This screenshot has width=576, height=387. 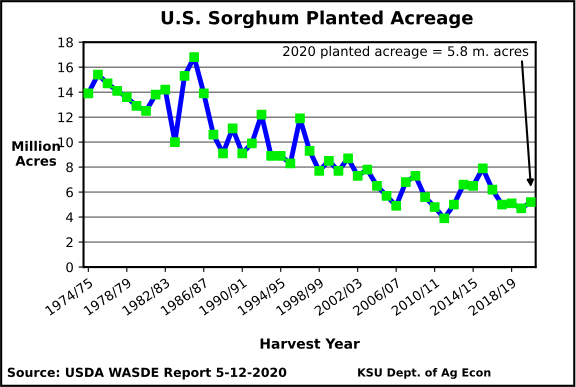 I want to click on y-tick-label: 2, so click(x=69, y=242).